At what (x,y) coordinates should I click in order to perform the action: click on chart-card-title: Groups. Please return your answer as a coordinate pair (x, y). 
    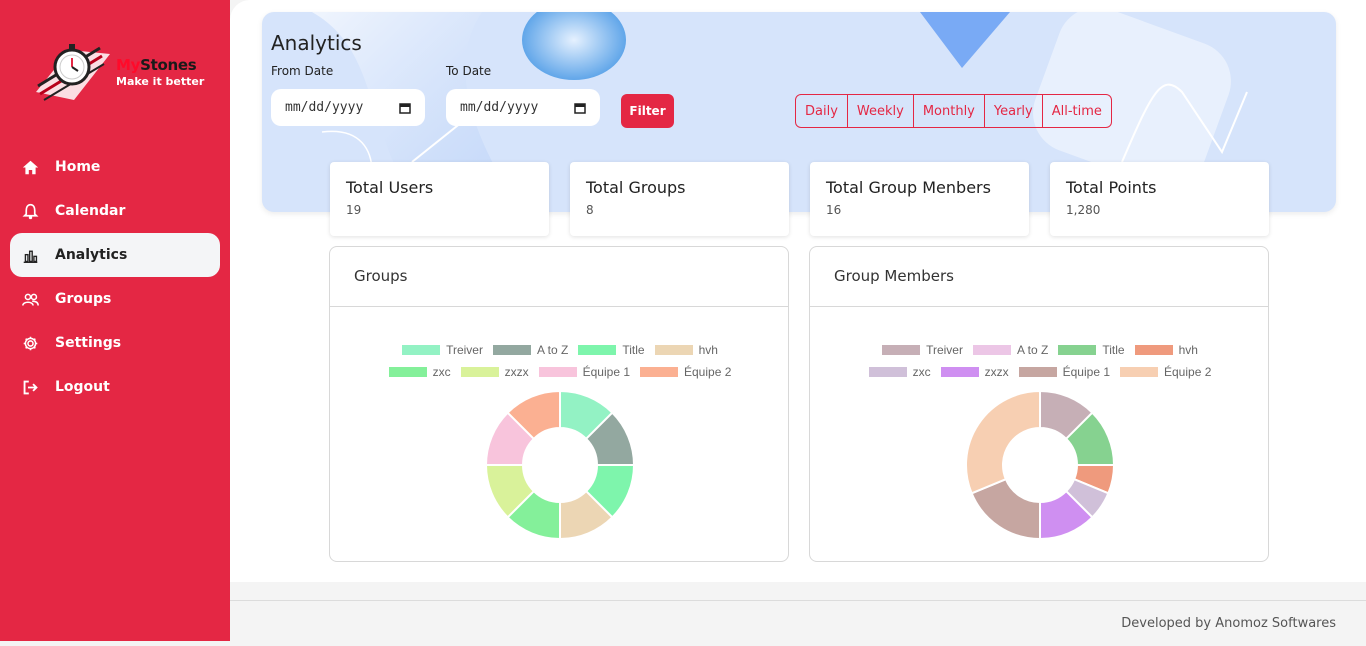
    Looking at the image, I should click on (559, 277).